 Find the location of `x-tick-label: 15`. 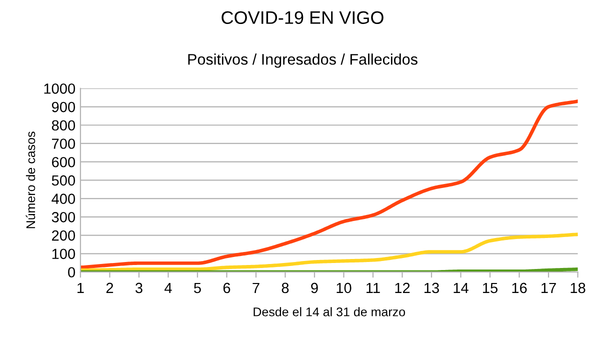

x-tick-label: 15 is located at coordinates (490, 288).